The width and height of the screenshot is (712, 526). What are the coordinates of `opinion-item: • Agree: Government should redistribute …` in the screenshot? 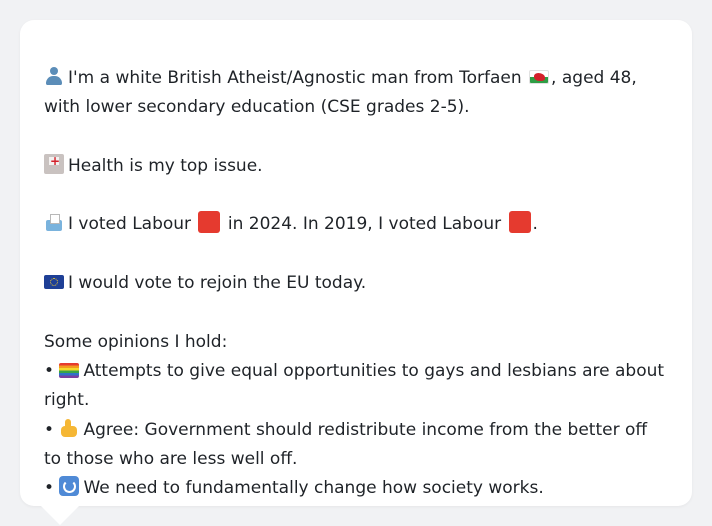 It's located at (356, 445).